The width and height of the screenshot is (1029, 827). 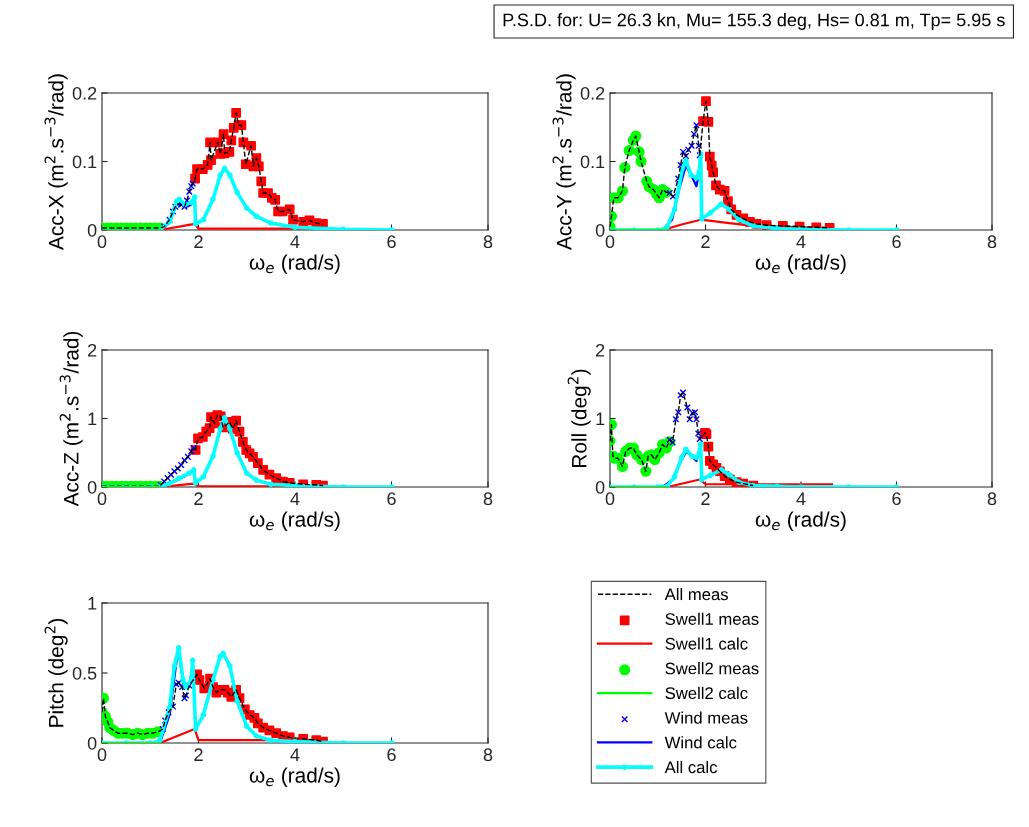 What do you see at coordinates (712, 668) in the screenshot?
I see `legend-label: Swell2 meas` at bounding box center [712, 668].